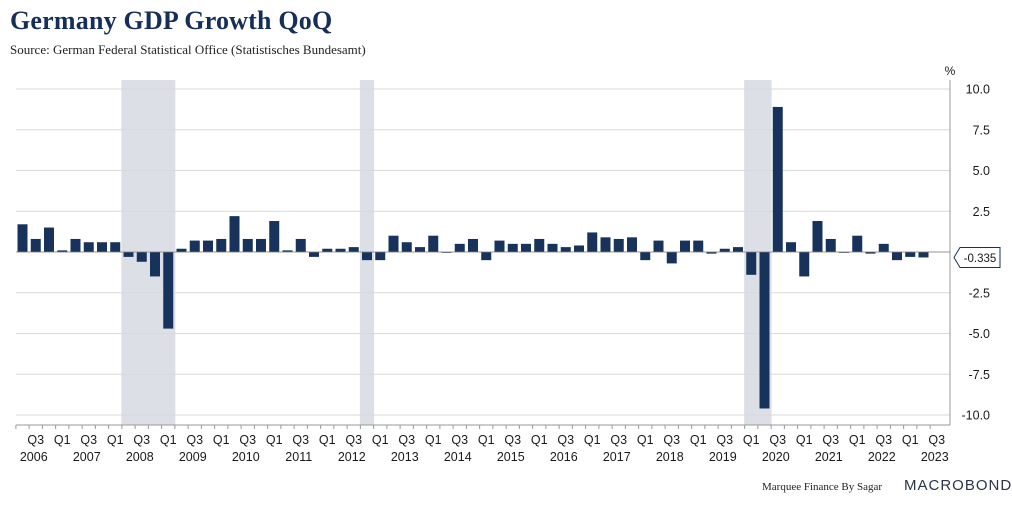 The height and width of the screenshot is (506, 1012). Describe the element at coordinates (618, 245) in the screenshot. I see `bar-2017Q3` at that location.